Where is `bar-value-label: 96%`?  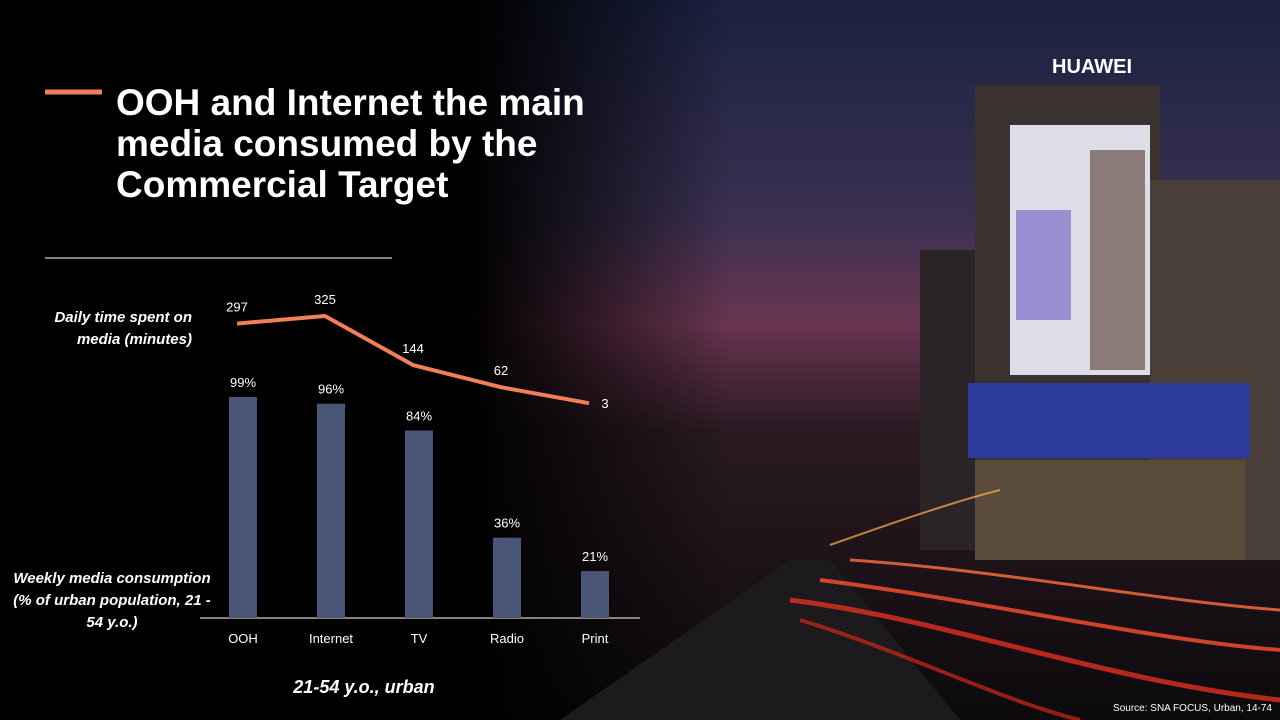 bar-value-label: 96% is located at coordinates (331, 389).